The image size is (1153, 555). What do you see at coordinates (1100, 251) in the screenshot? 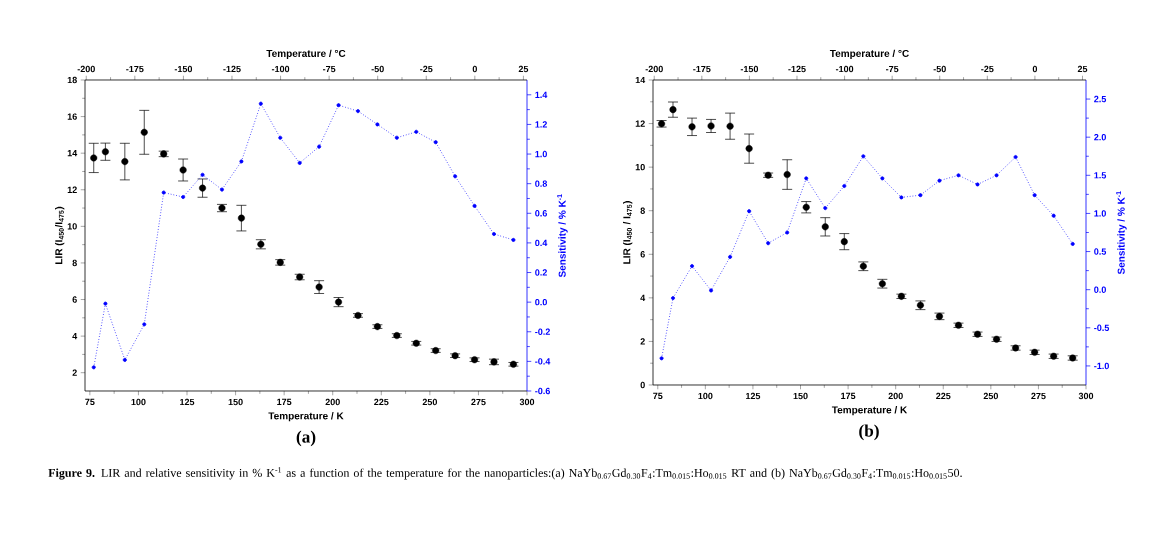
I see `y2-tick-label: 0.5` at bounding box center [1100, 251].